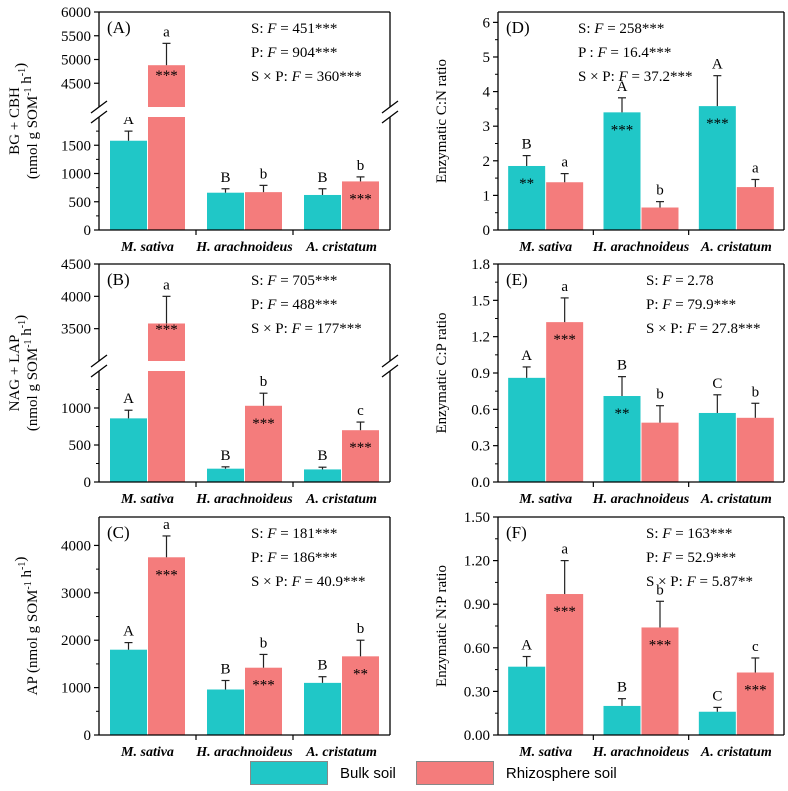 The image size is (788, 791). What do you see at coordinates (76, 594) in the screenshot?
I see `y-tick-label-3: 3000` at bounding box center [76, 594].